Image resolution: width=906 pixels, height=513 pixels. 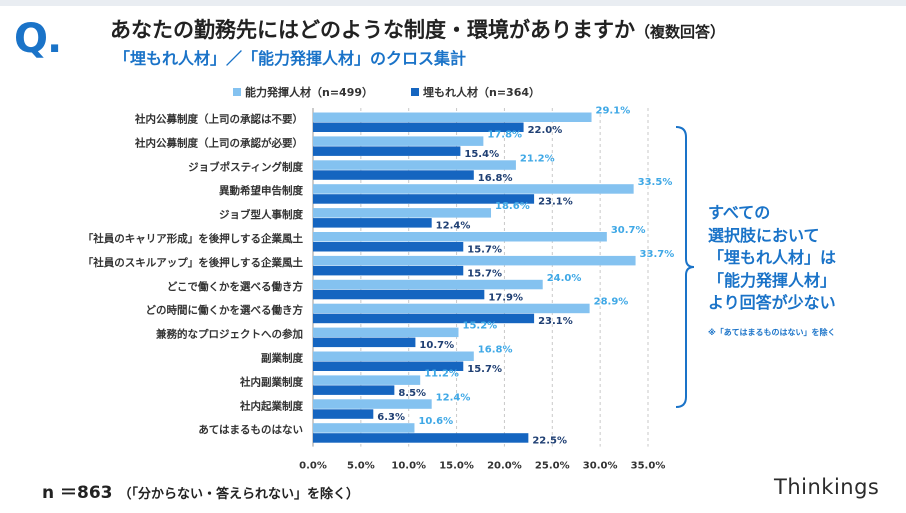 I want to click on category-label: ジョブ型人事制度, so click(x=261, y=214).